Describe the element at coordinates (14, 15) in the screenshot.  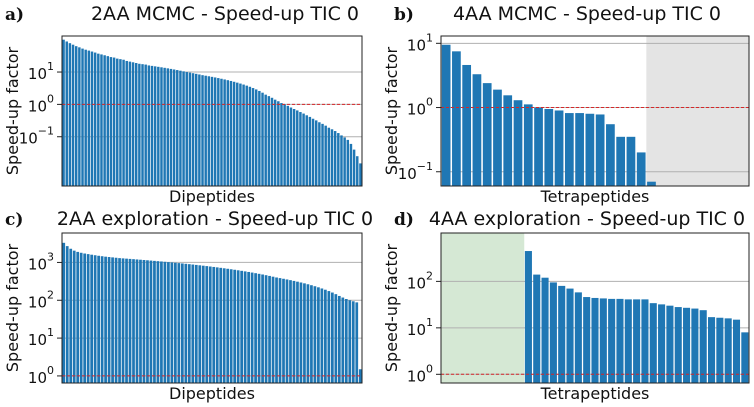
I see `panel-letter: a)` at that location.